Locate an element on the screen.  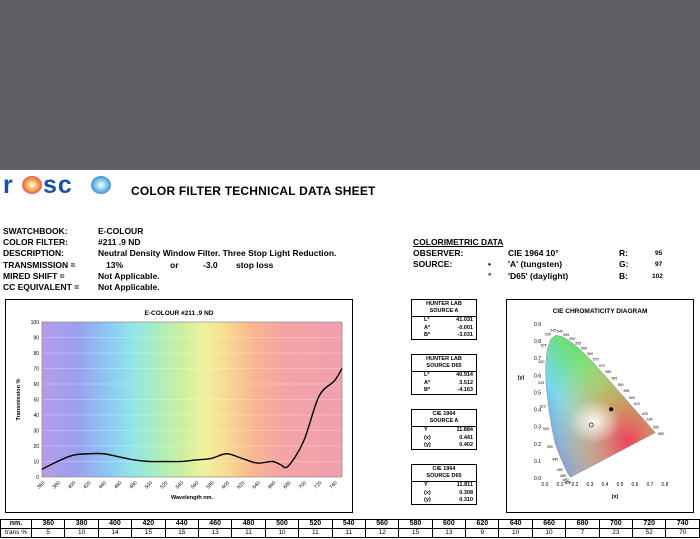
nm-cell: 620 is located at coordinates (482, 524).